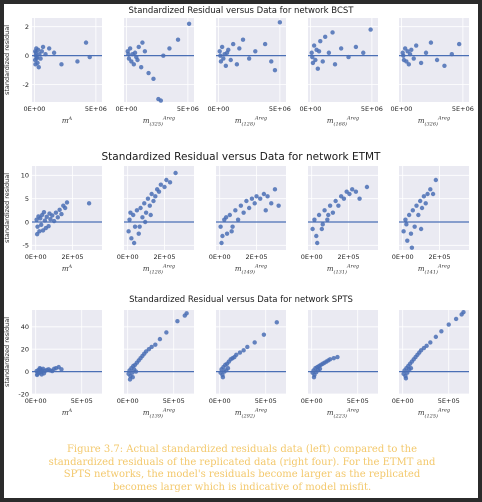 Image resolution: width=482 pixels, height=502 pixels. What do you see at coordinates (343, 122) in the screenshot?
I see `x-axis-label: m(168)Areg` at bounding box center [343, 122].